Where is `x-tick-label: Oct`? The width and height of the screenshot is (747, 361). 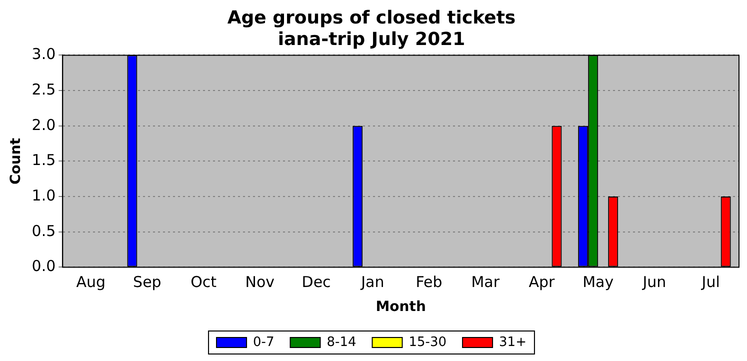
x-tick-label: Oct is located at coordinates (203, 282).